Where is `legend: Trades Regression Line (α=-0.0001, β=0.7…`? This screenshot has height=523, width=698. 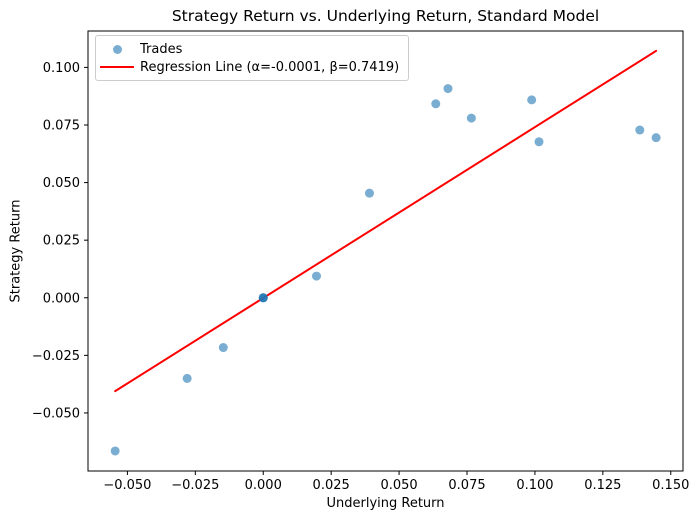
legend: Trades Regression Line (α=-0.0001, β=0.7… is located at coordinates (252, 58).